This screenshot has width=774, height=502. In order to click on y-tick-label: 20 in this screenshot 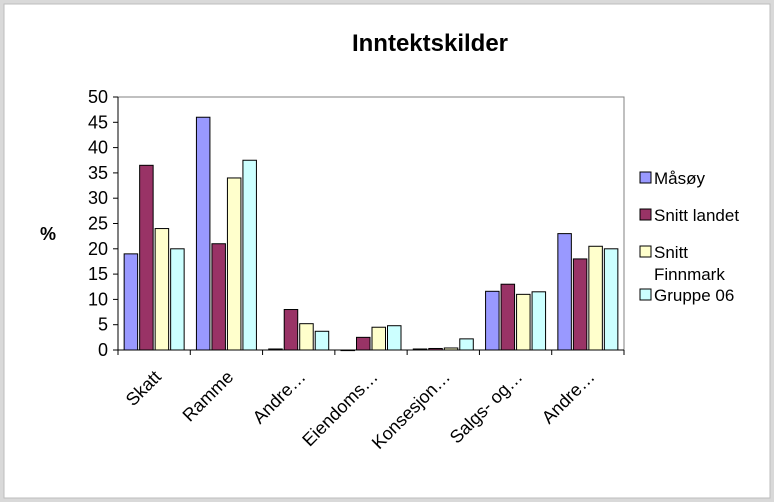, I will do `click(98, 249)`.